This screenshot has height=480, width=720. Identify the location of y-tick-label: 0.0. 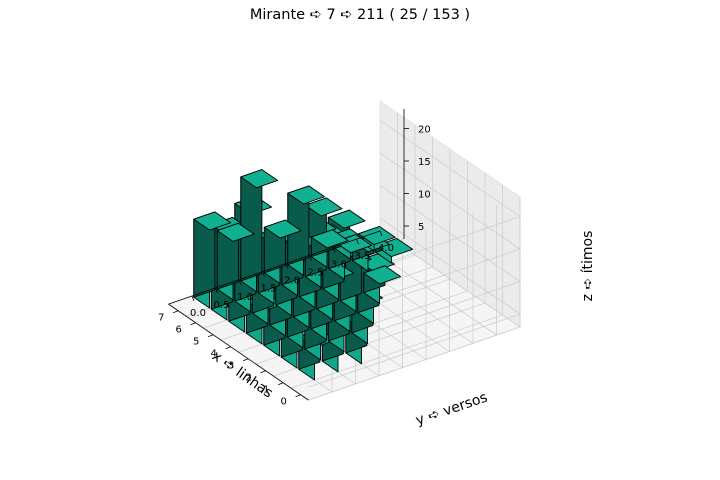
(198, 313).